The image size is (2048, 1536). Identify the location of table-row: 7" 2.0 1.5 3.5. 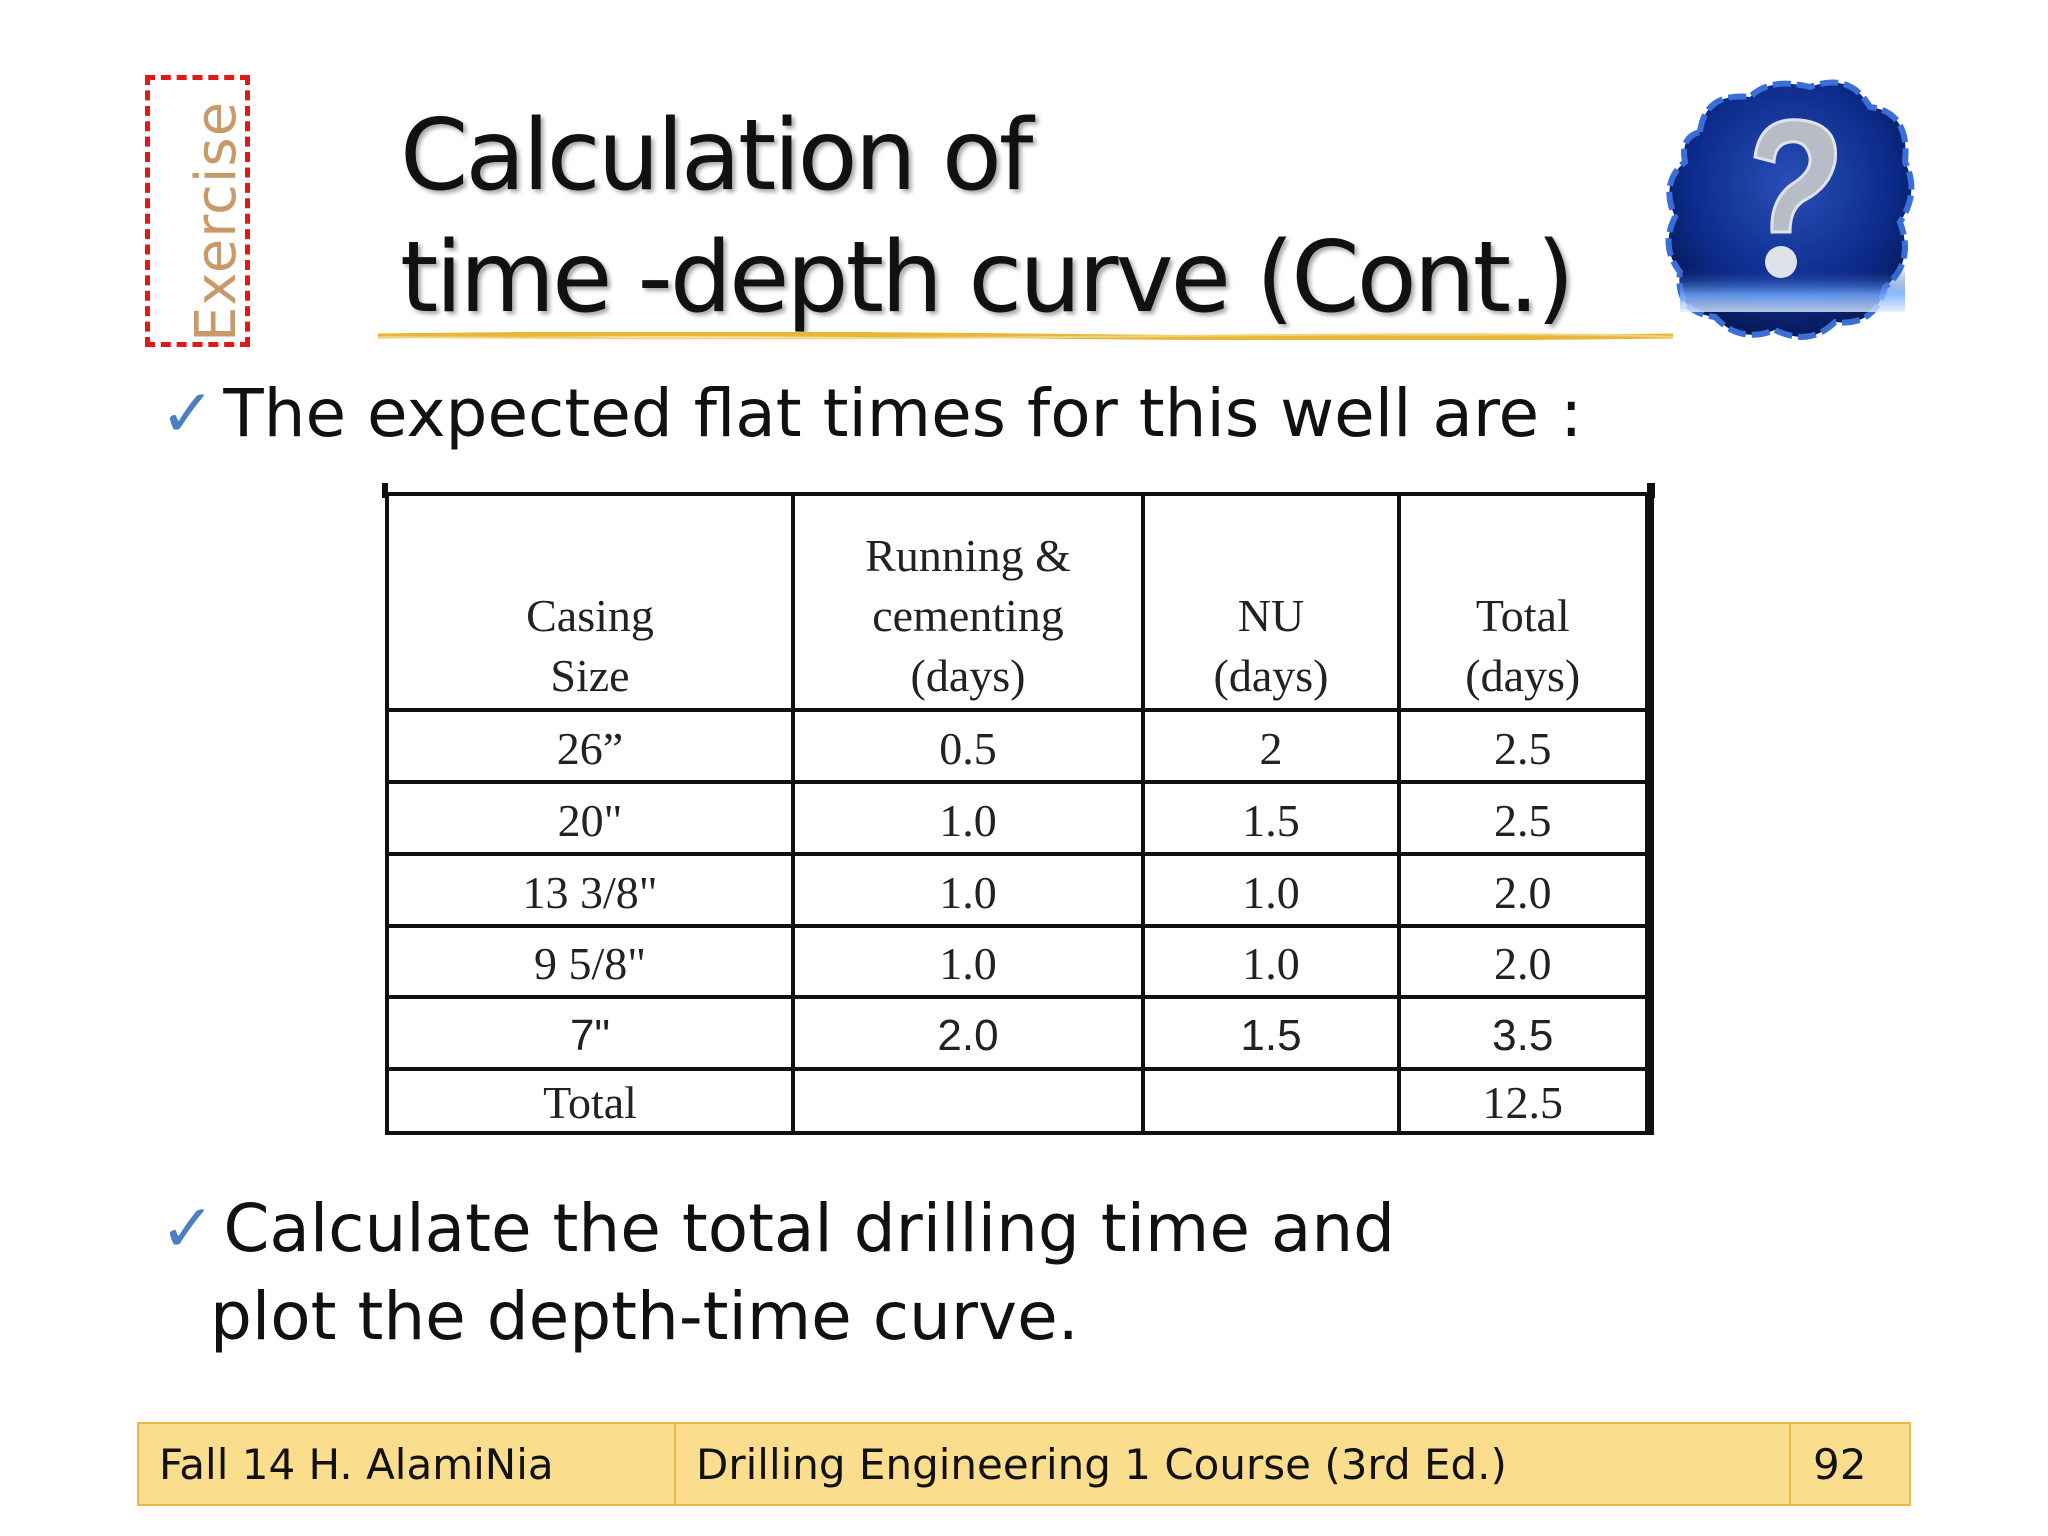
(1018, 1033).